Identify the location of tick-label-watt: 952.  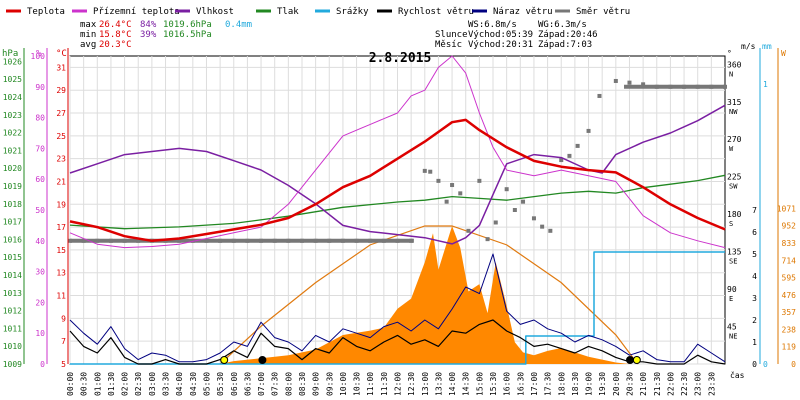
(789, 226).